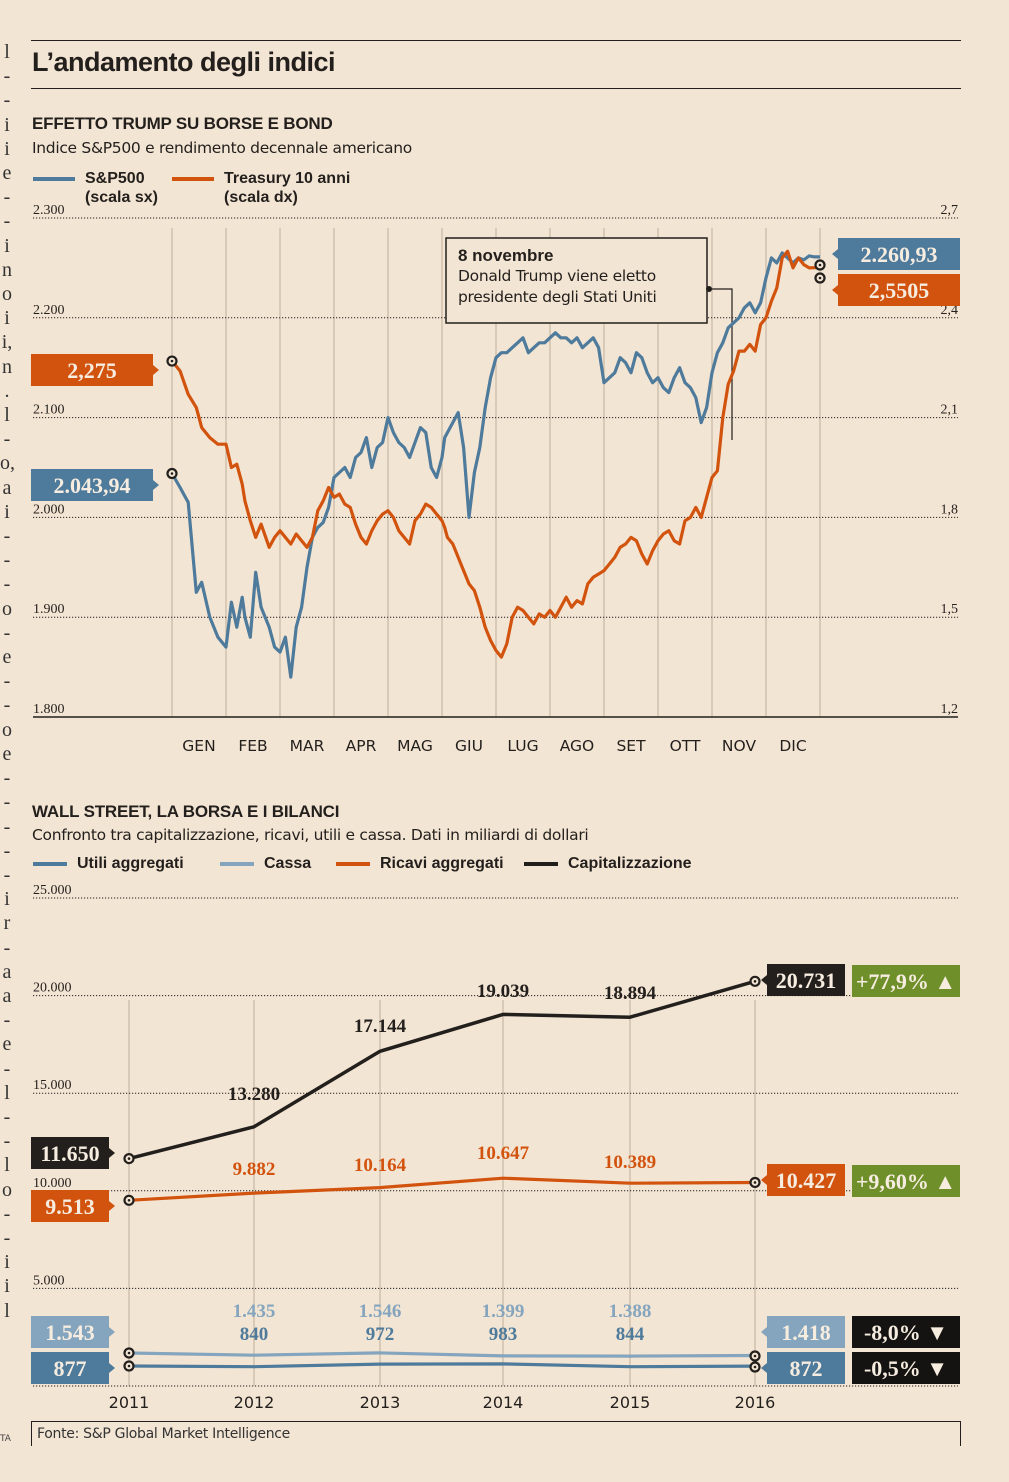 This screenshot has height=1482, width=1009. What do you see at coordinates (254, 1094) in the screenshot?
I see `data-label-capitalizzazione: 13.280` at bounding box center [254, 1094].